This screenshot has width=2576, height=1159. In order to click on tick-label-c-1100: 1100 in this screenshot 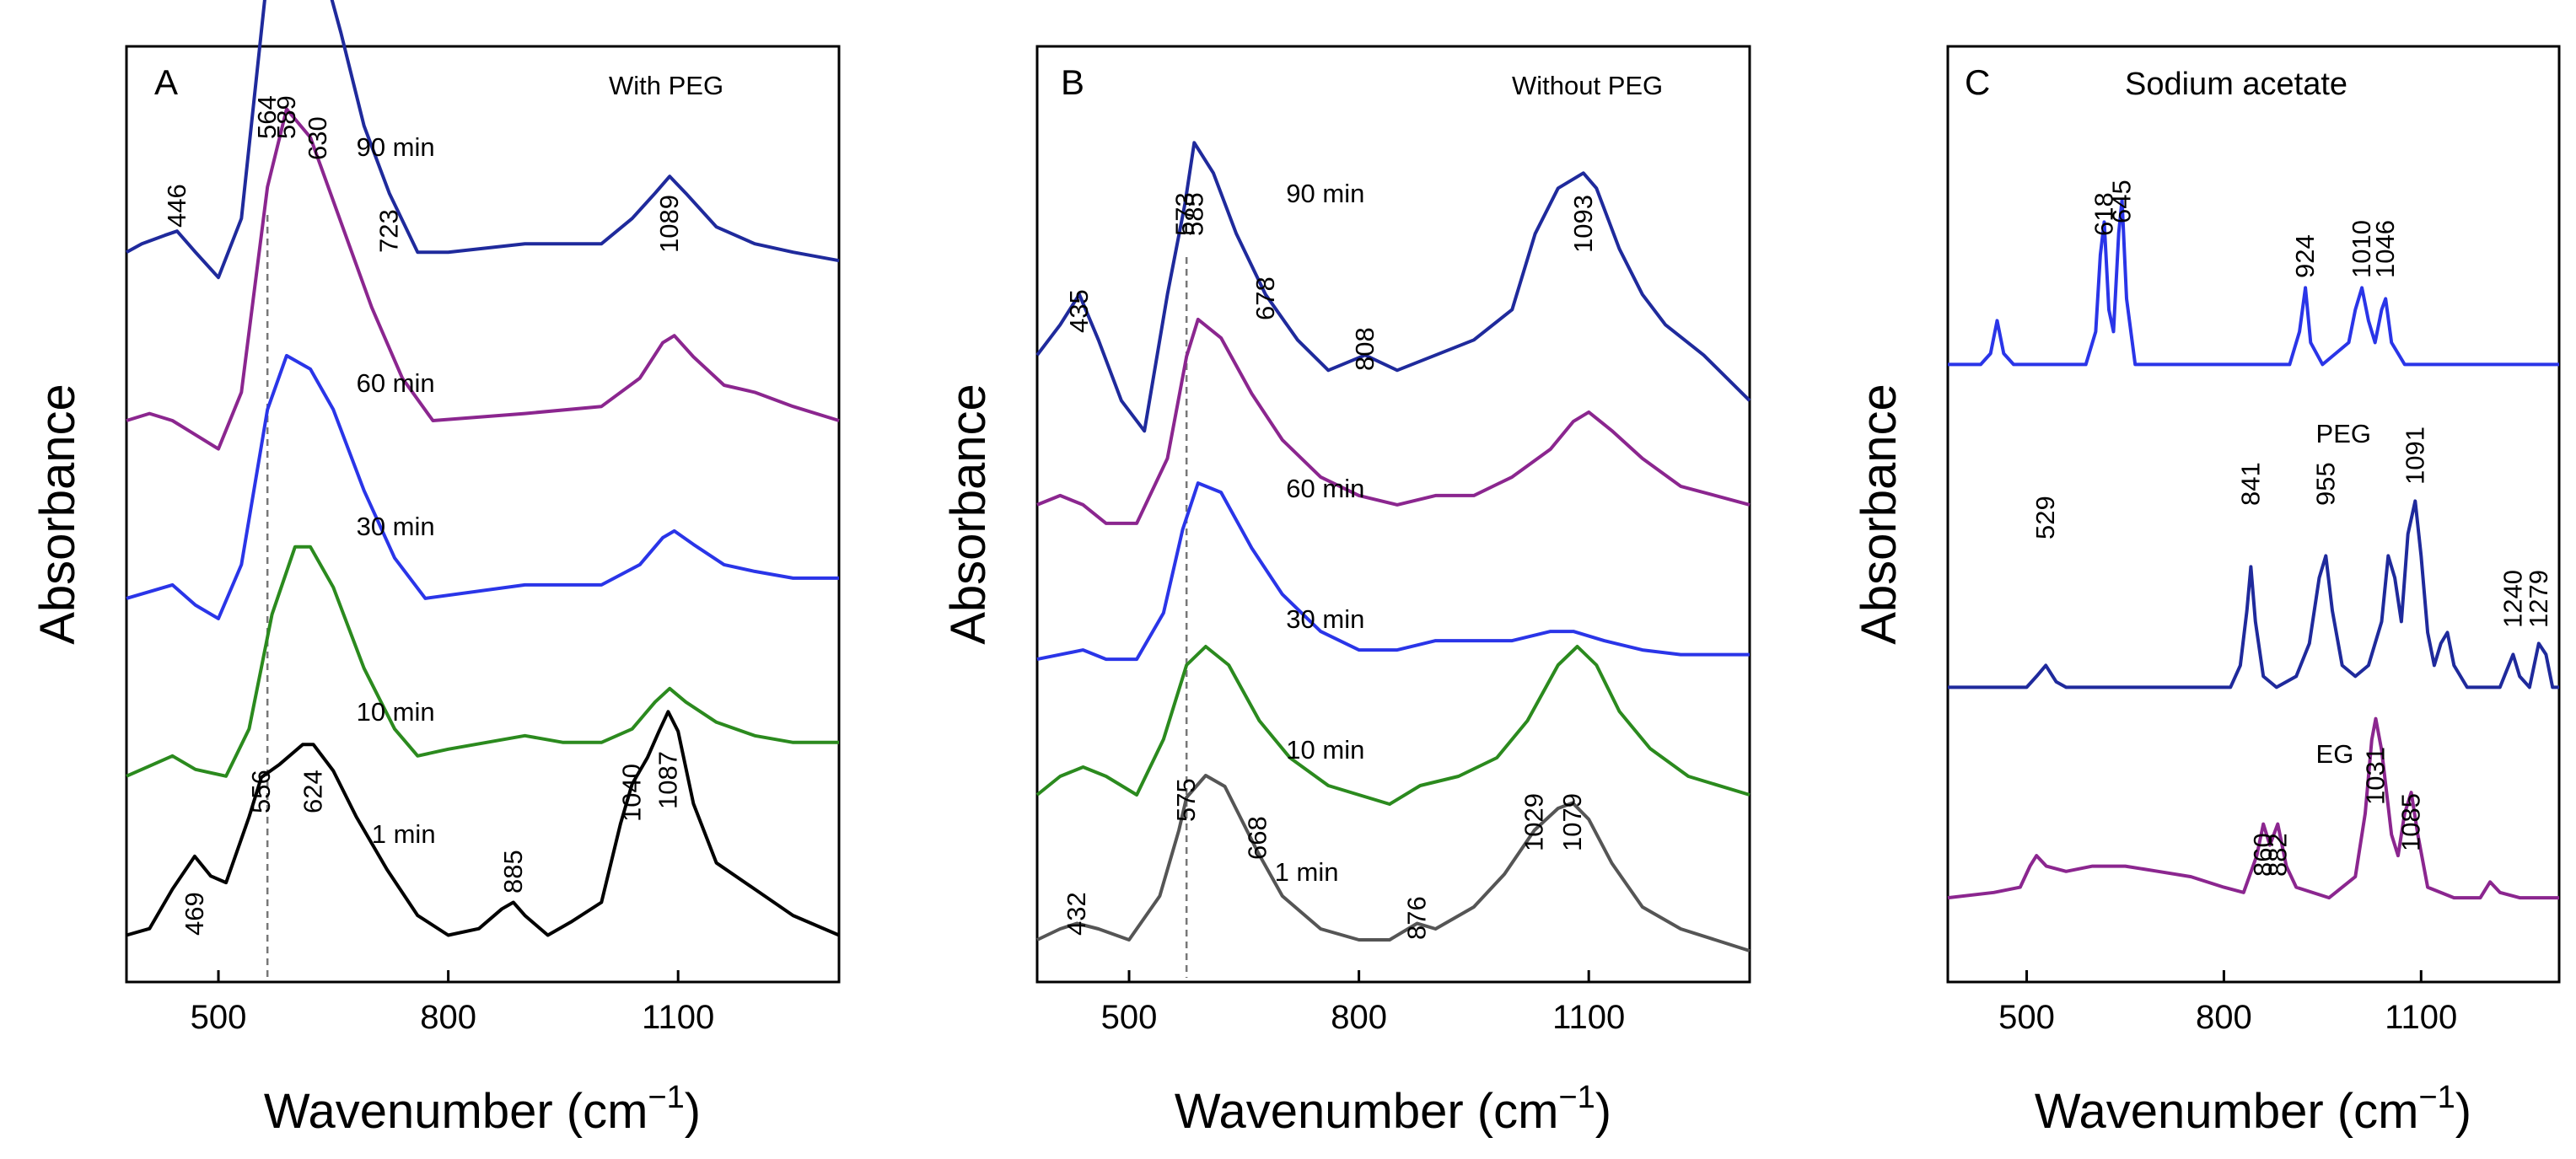, I will do `click(2421, 1017)`.